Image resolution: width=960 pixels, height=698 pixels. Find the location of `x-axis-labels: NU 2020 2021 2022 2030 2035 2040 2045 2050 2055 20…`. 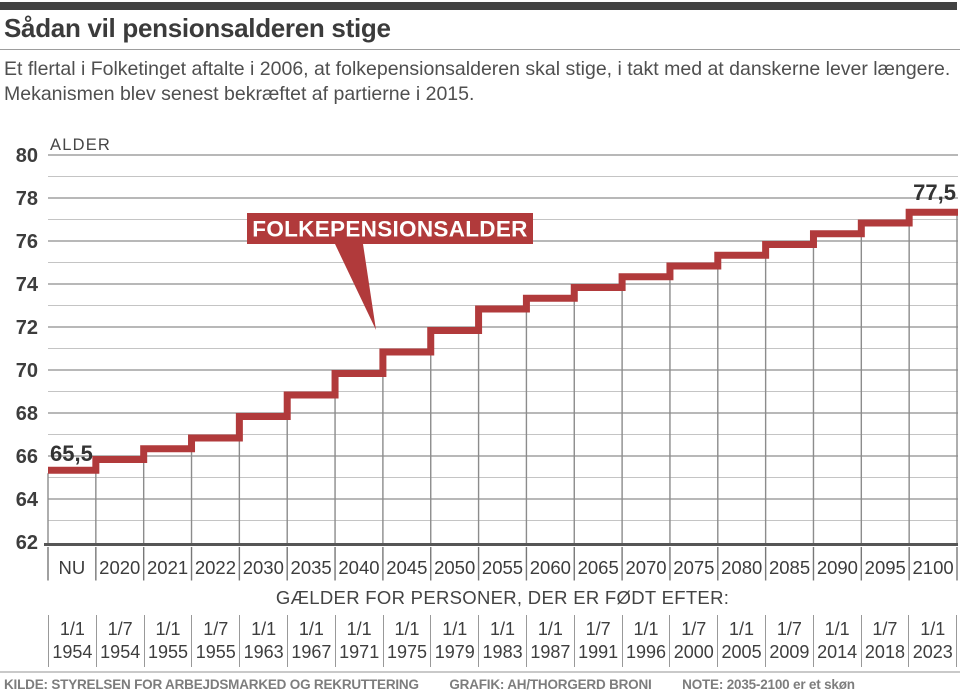

x-axis-labels: NU 2020 2021 2022 2030 2035 2040 2045 2050 2055 20… is located at coordinates (502, 564).